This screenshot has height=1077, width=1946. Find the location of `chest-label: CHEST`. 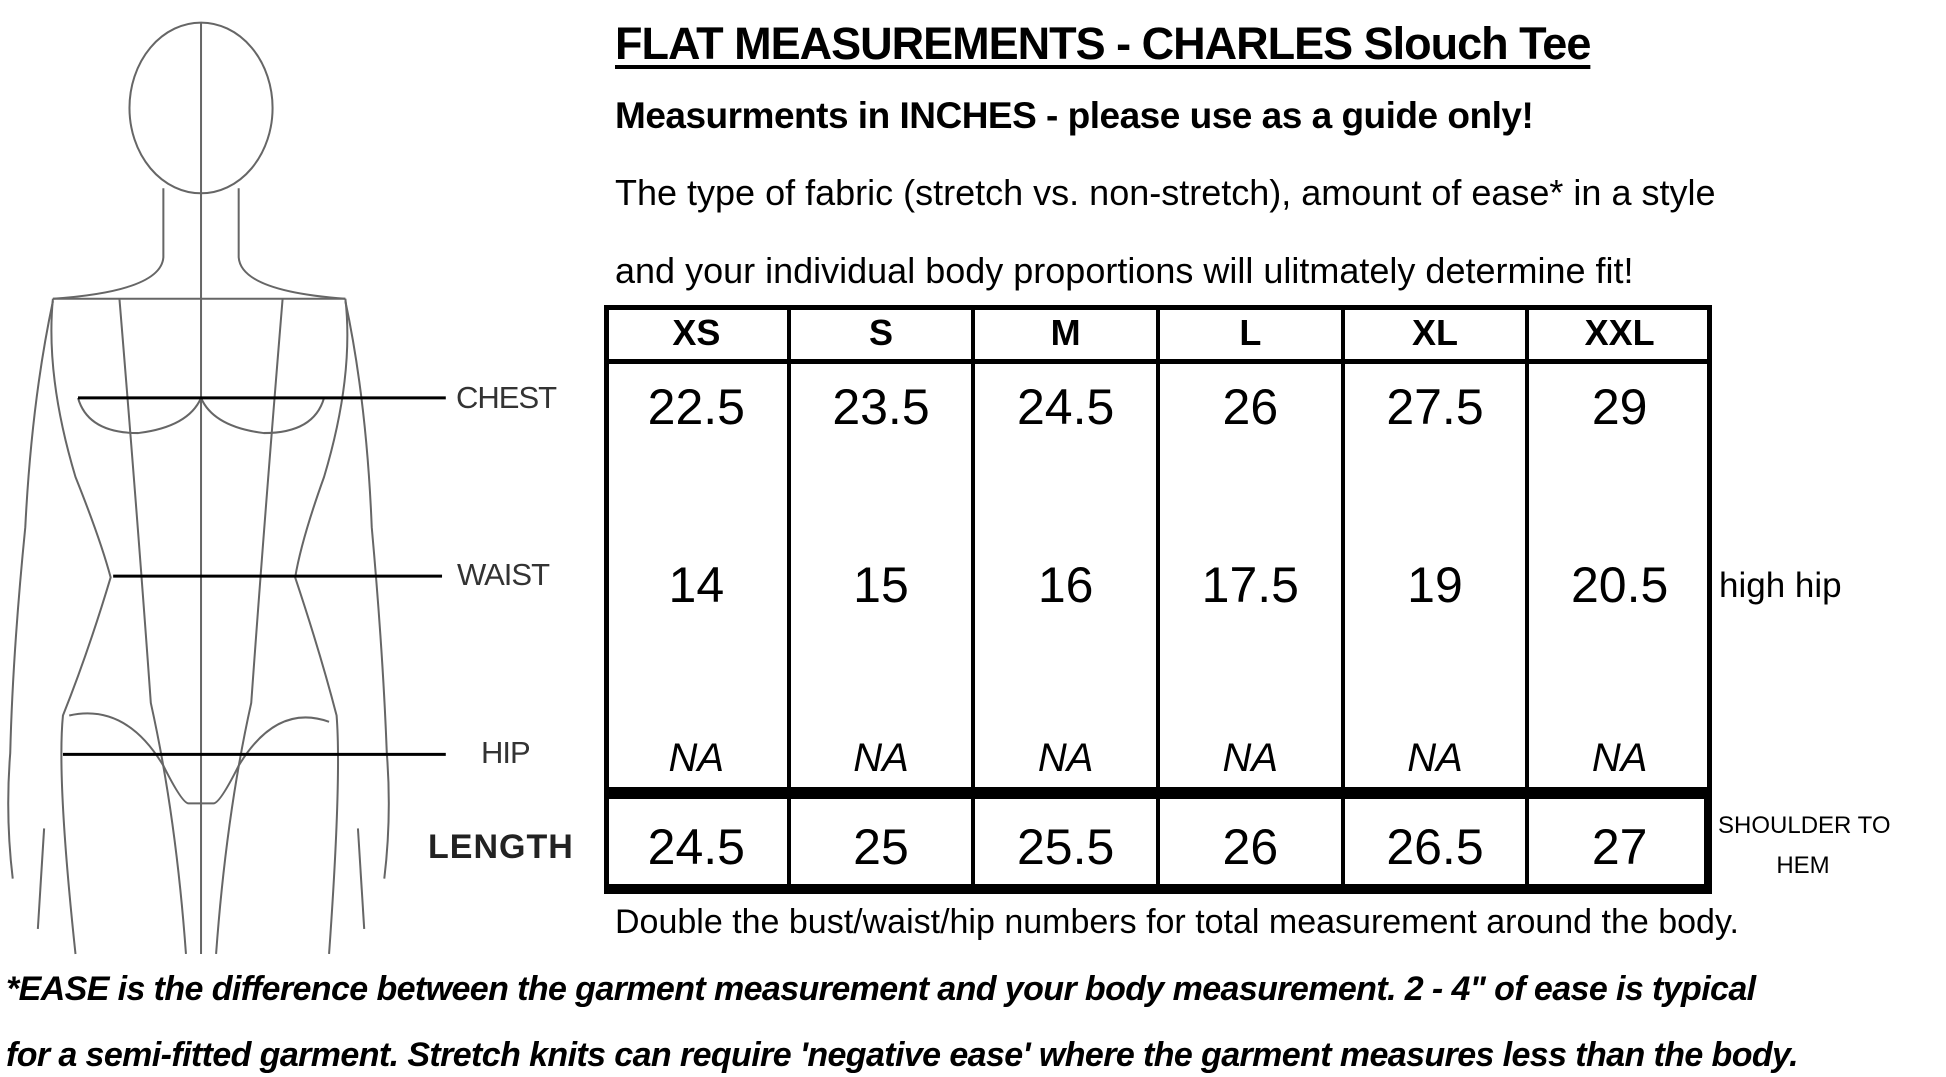

chest-label: CHEST is located at coordinates (506, 397).